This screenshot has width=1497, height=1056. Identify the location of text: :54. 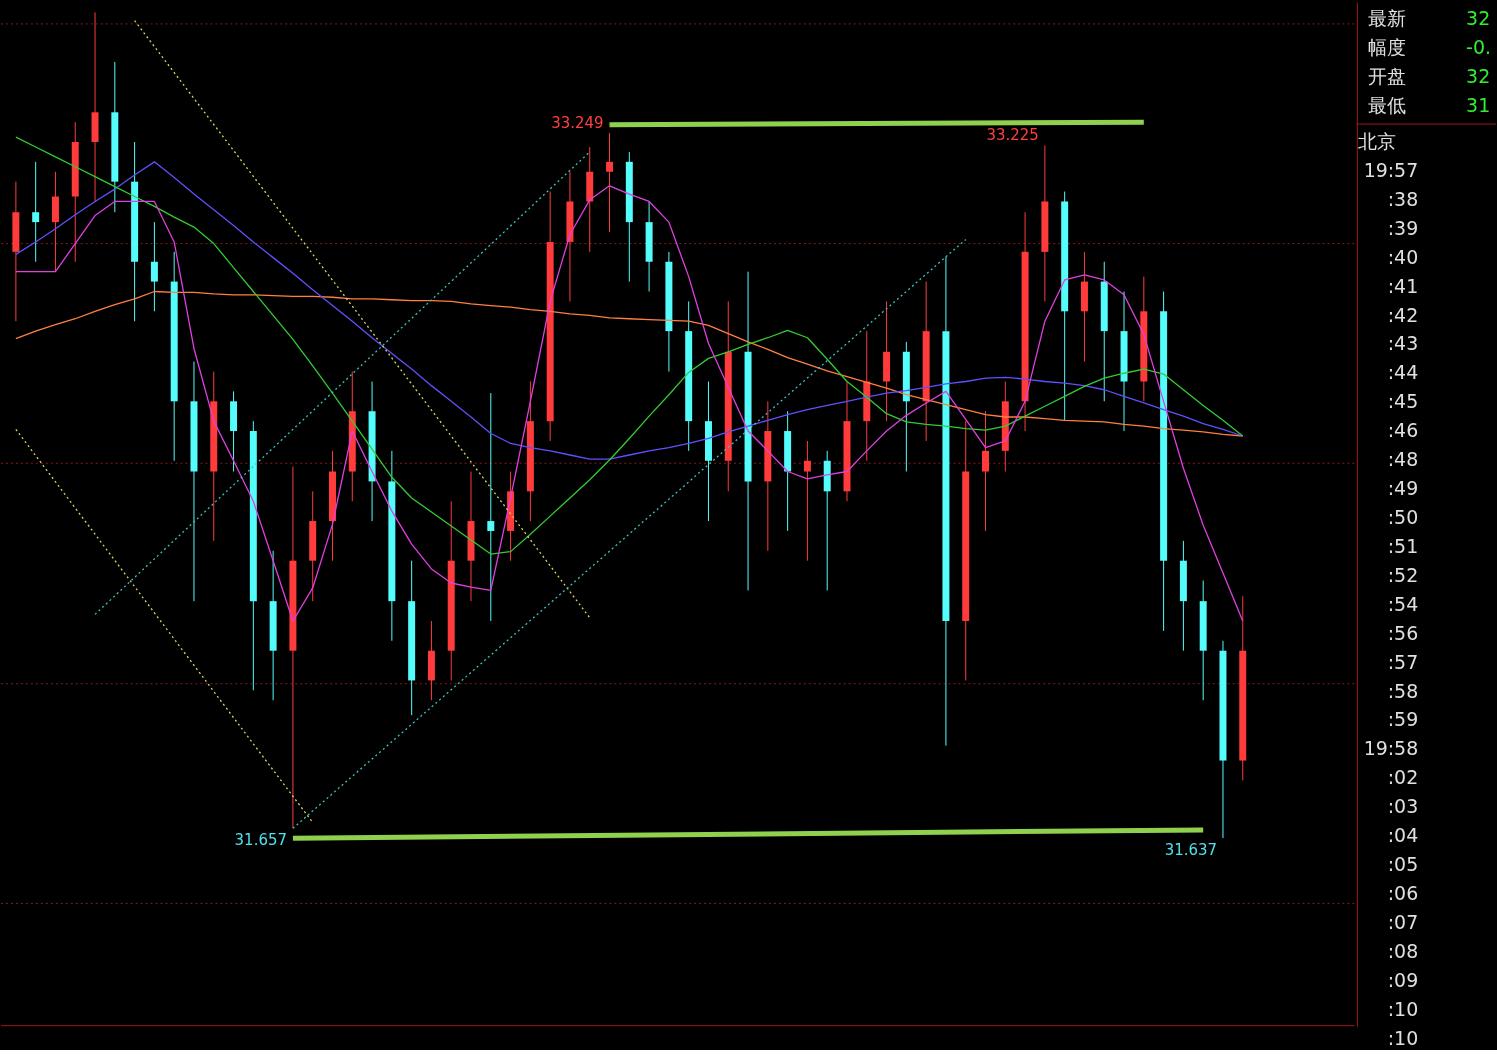
(1403, 603).